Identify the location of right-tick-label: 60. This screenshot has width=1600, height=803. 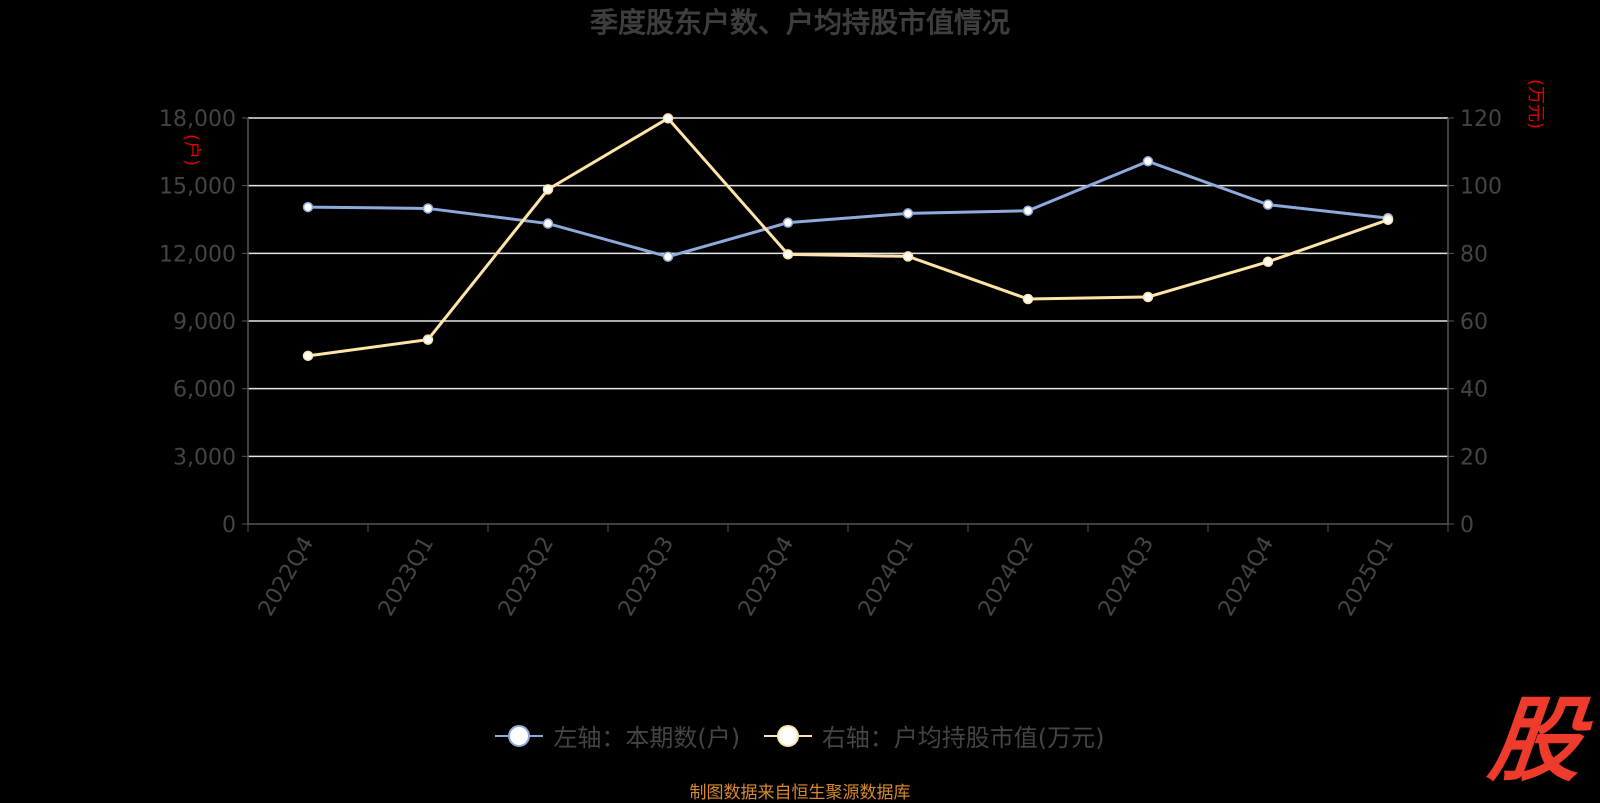
(1474, 322).